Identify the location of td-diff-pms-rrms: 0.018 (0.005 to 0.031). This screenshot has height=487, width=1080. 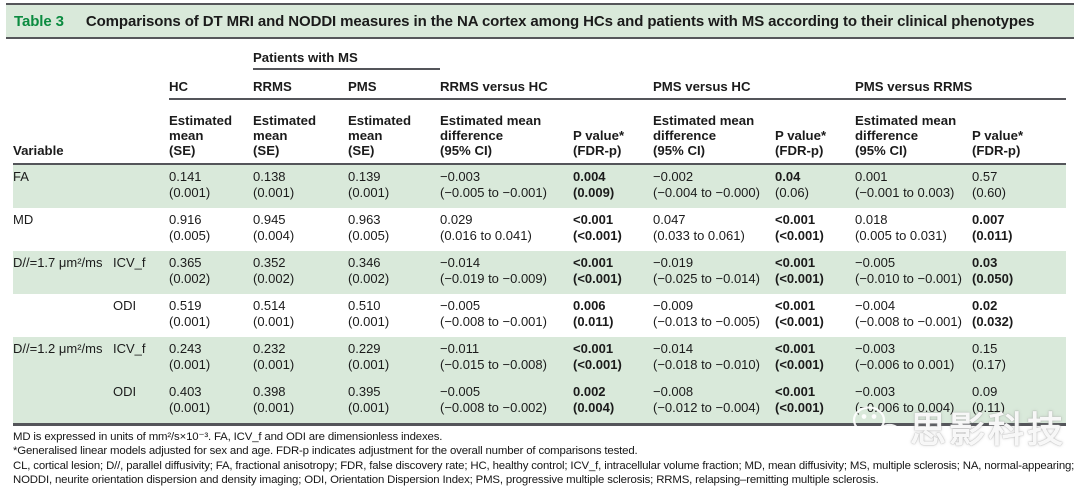
(913, 229).